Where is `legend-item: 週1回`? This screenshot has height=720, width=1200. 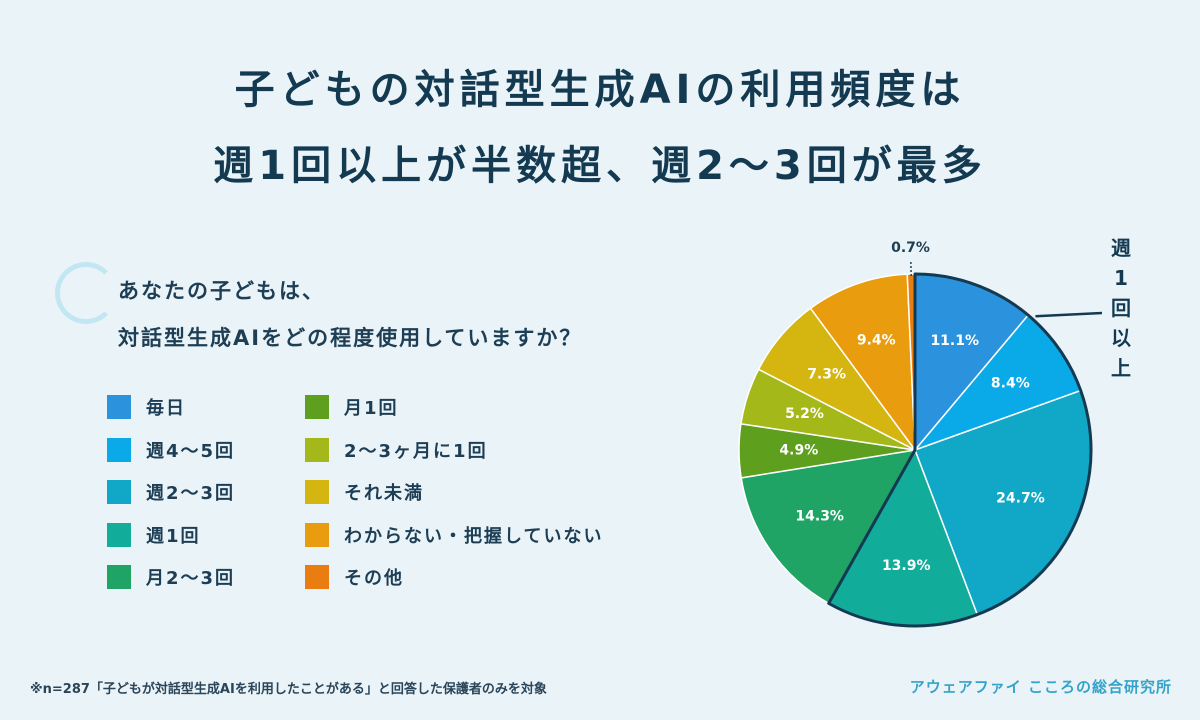
legend-item: 週1回 is located at coordinates (154, 535).